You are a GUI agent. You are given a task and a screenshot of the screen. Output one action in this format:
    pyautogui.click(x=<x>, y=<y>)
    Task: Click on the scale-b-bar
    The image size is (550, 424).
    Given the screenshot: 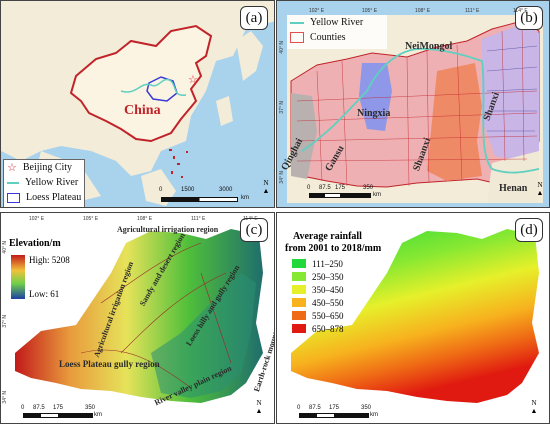 What is the action you would take?
    pyautogui.click(x=340, y=195)
    